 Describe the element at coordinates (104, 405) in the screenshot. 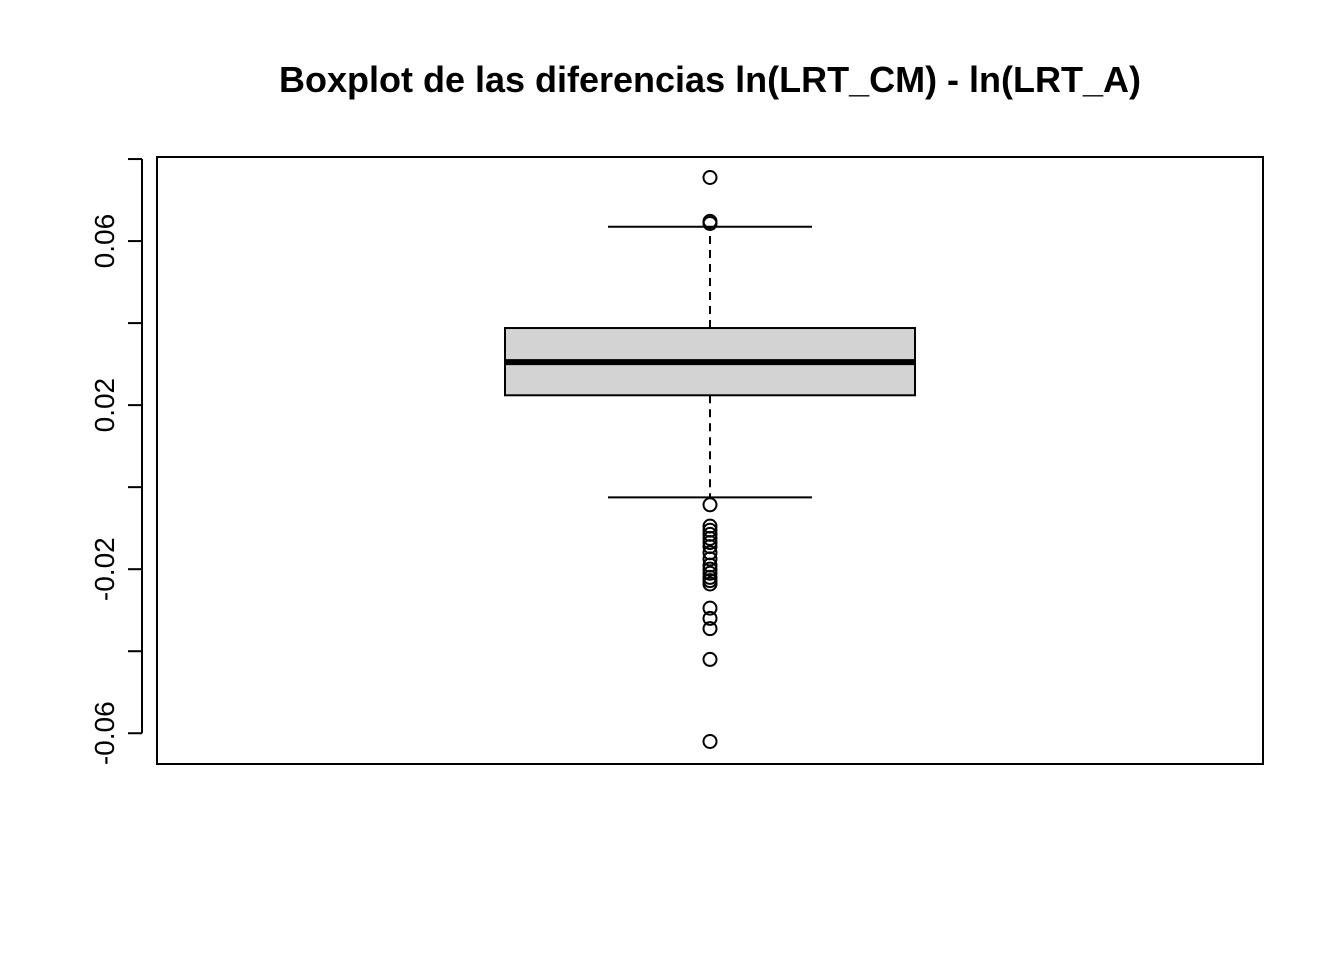

I see `y-tick-label: 0.02` at that location.